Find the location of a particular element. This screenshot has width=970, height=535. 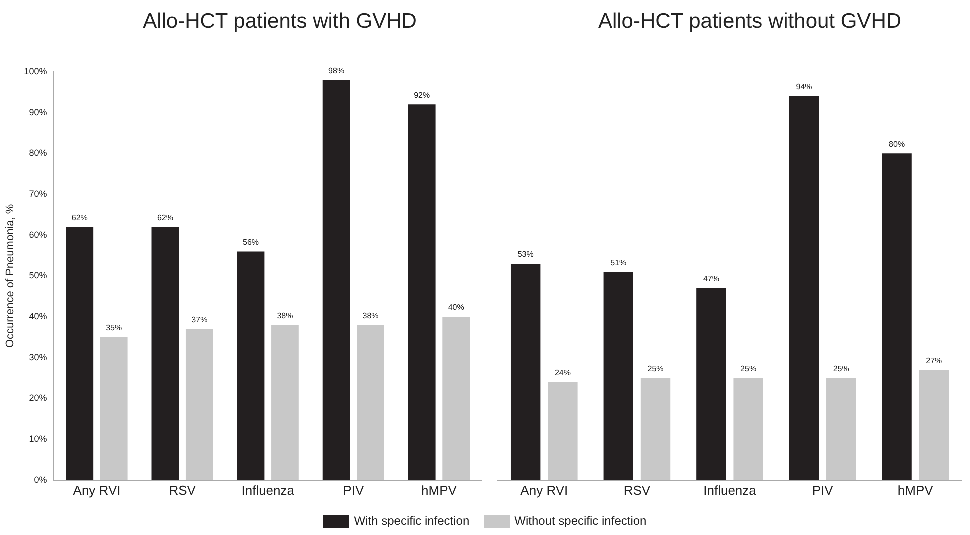

y-tick-label: 80% is located at coordinates (38, 153).